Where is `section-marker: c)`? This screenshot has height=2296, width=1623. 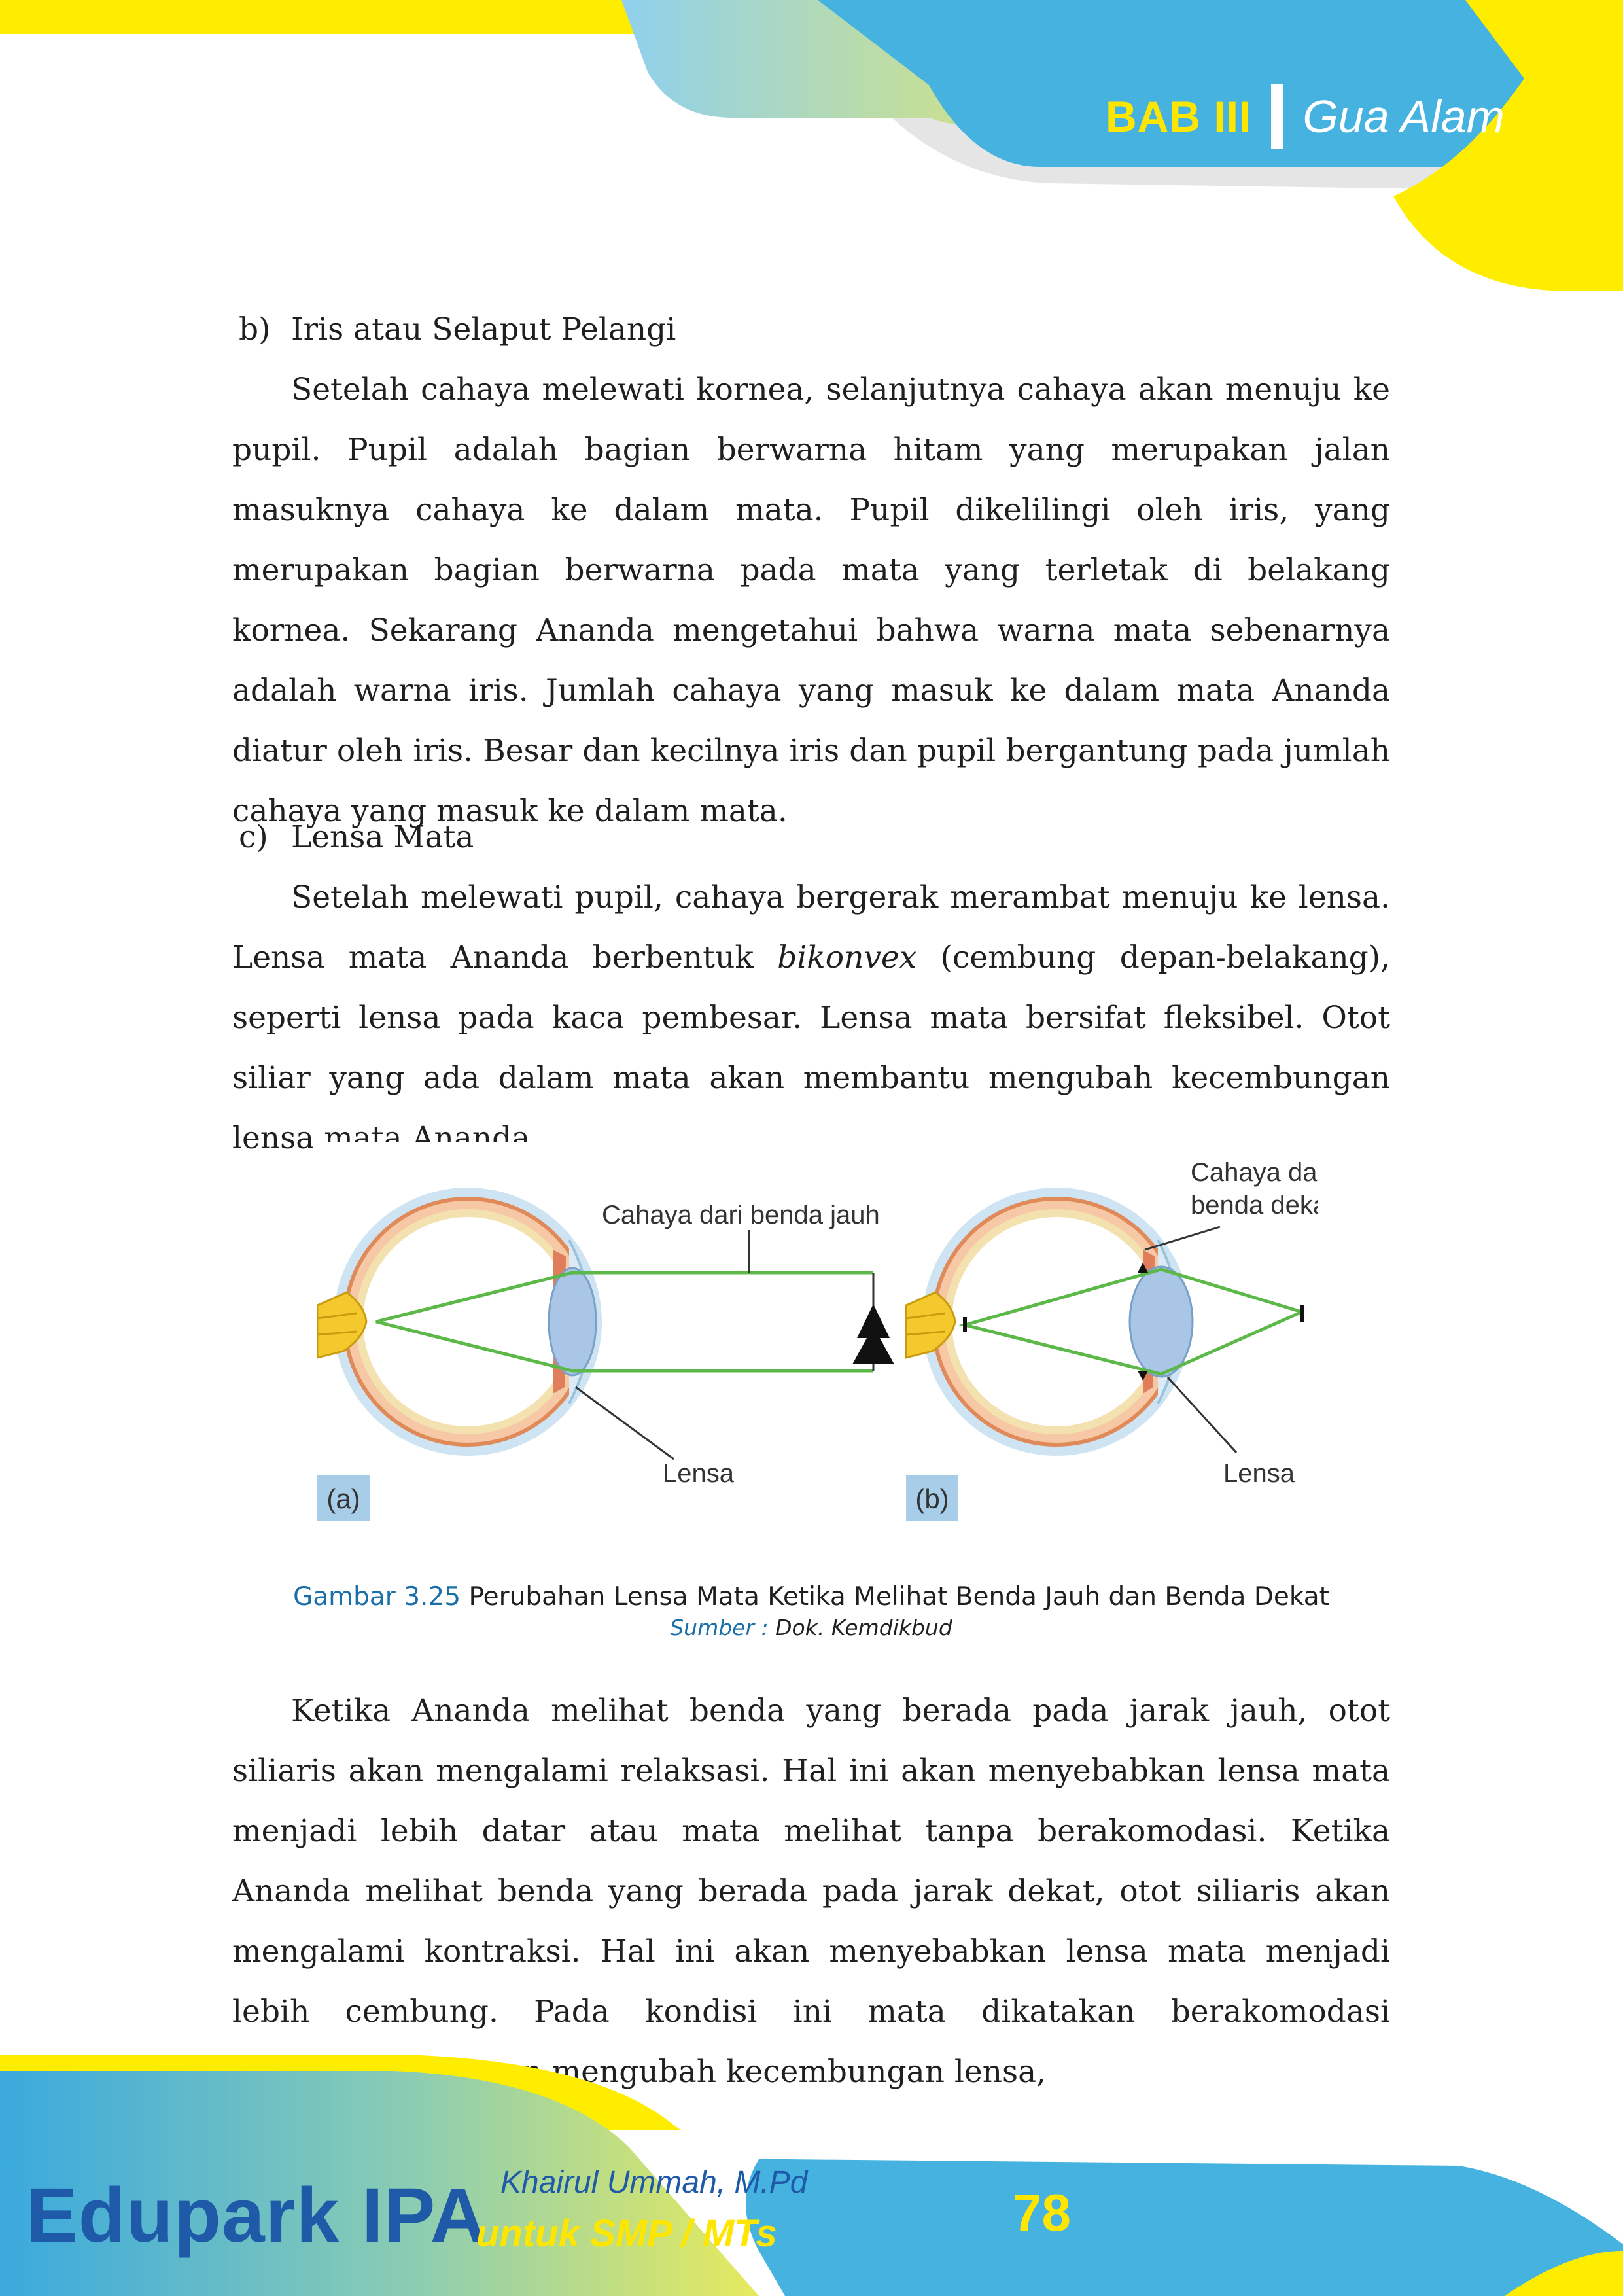
section-marker: c) is located at coordinates (254, 837).